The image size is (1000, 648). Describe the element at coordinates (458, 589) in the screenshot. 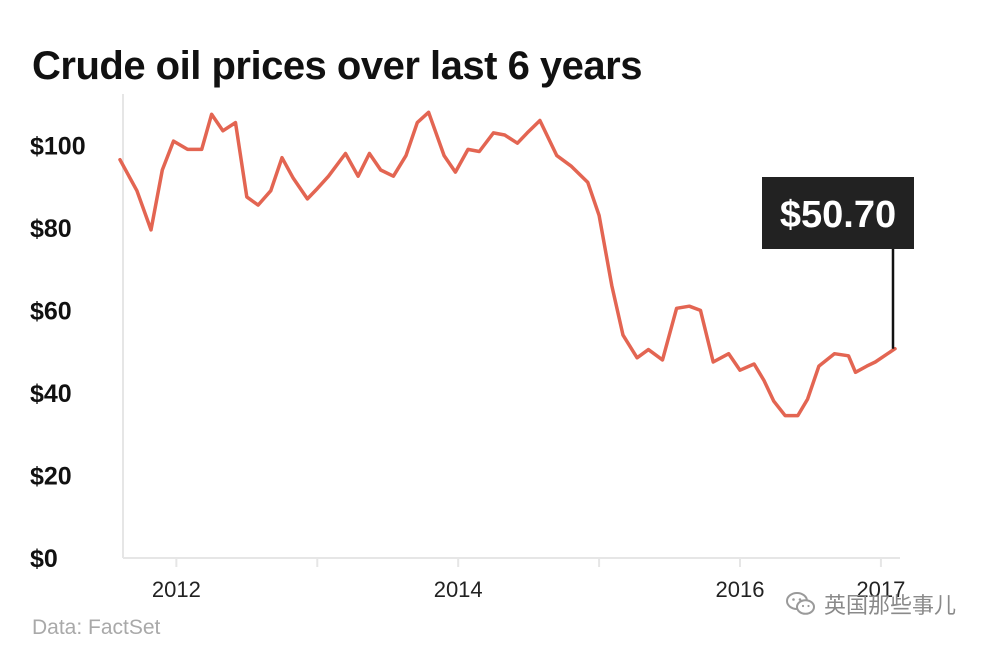

I see `x-tick-label: 2014` at that location.